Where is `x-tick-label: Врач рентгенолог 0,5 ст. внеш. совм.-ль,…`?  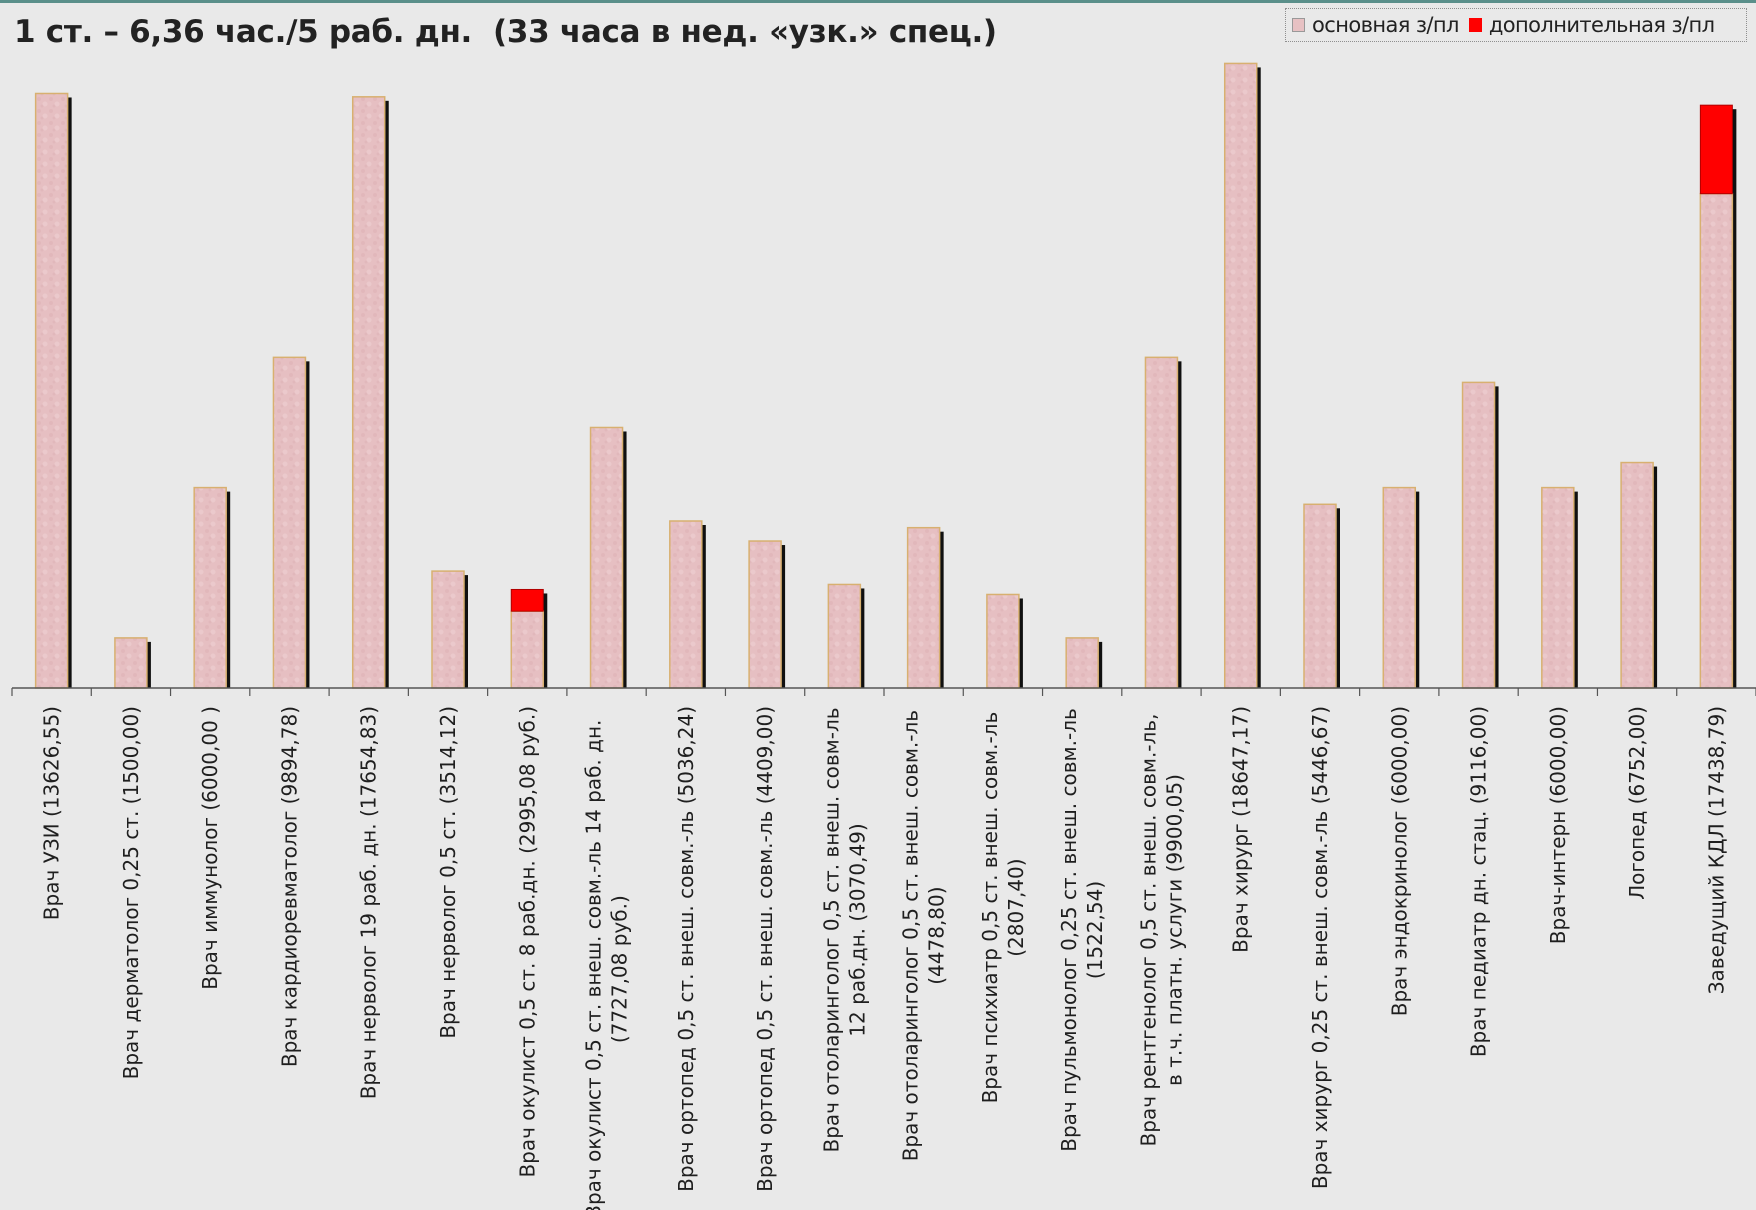 x-tick-label: Врач рентгенолог 0,5 ст. внеш. совм.-ль,… is located at coordinates (1161, 930).